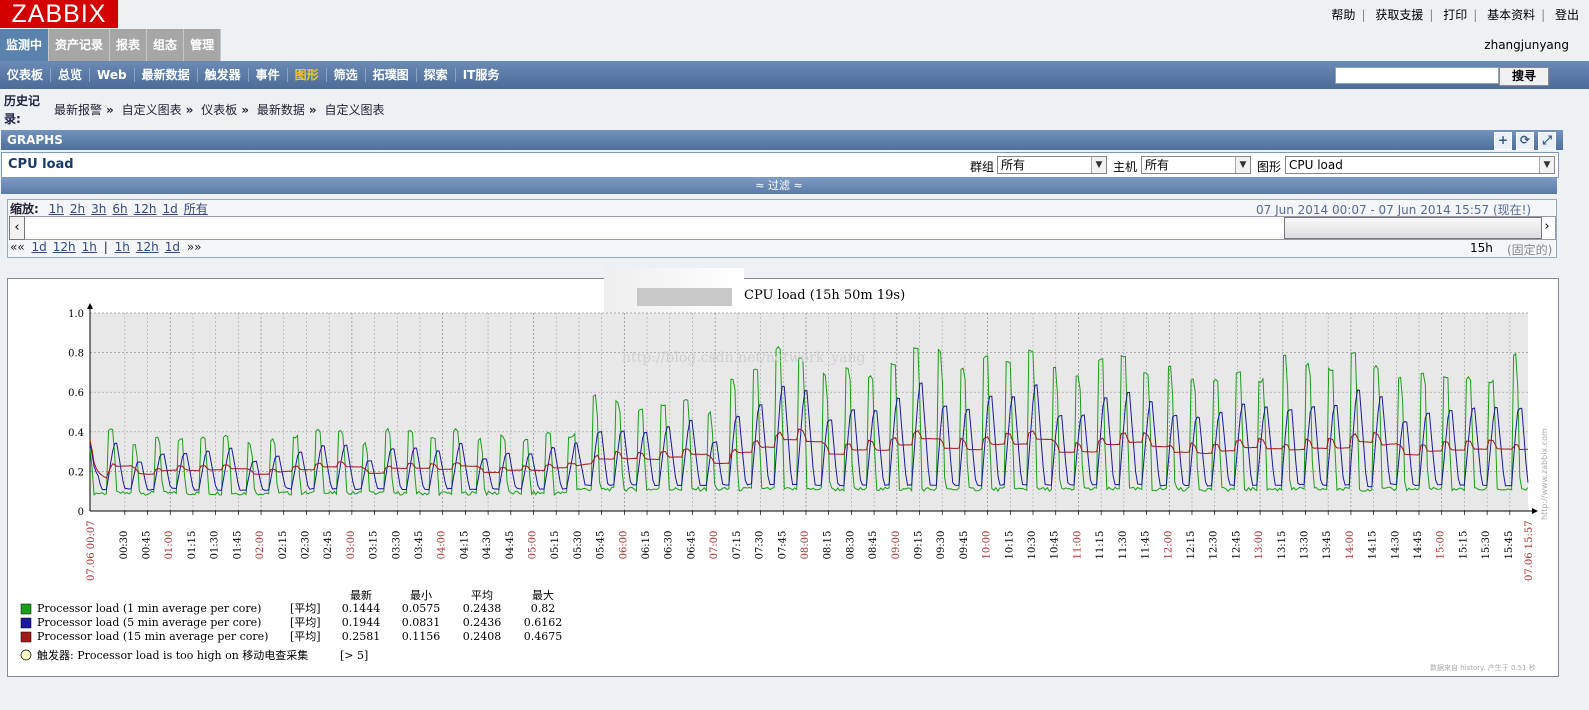 The height and width of the screenshot is (710, 1589). I want to click on print-link: 打印, so click(1455, 15).